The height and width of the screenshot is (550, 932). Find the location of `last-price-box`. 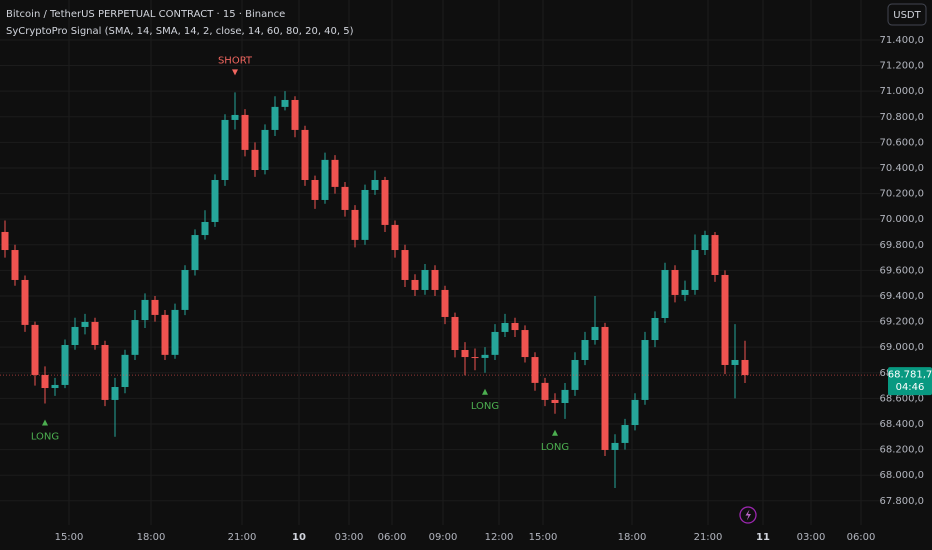

last-price-box is located at coordinates (910, 381).